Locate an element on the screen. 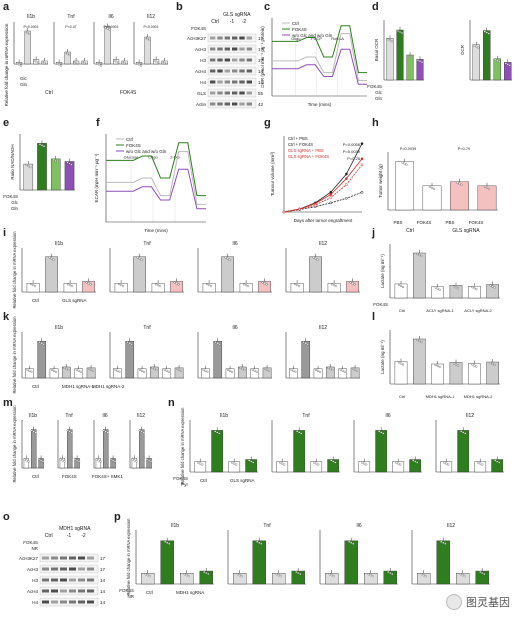 The image size is (520, 623). d-row-2: Gln is located at coordinates (379, 98).